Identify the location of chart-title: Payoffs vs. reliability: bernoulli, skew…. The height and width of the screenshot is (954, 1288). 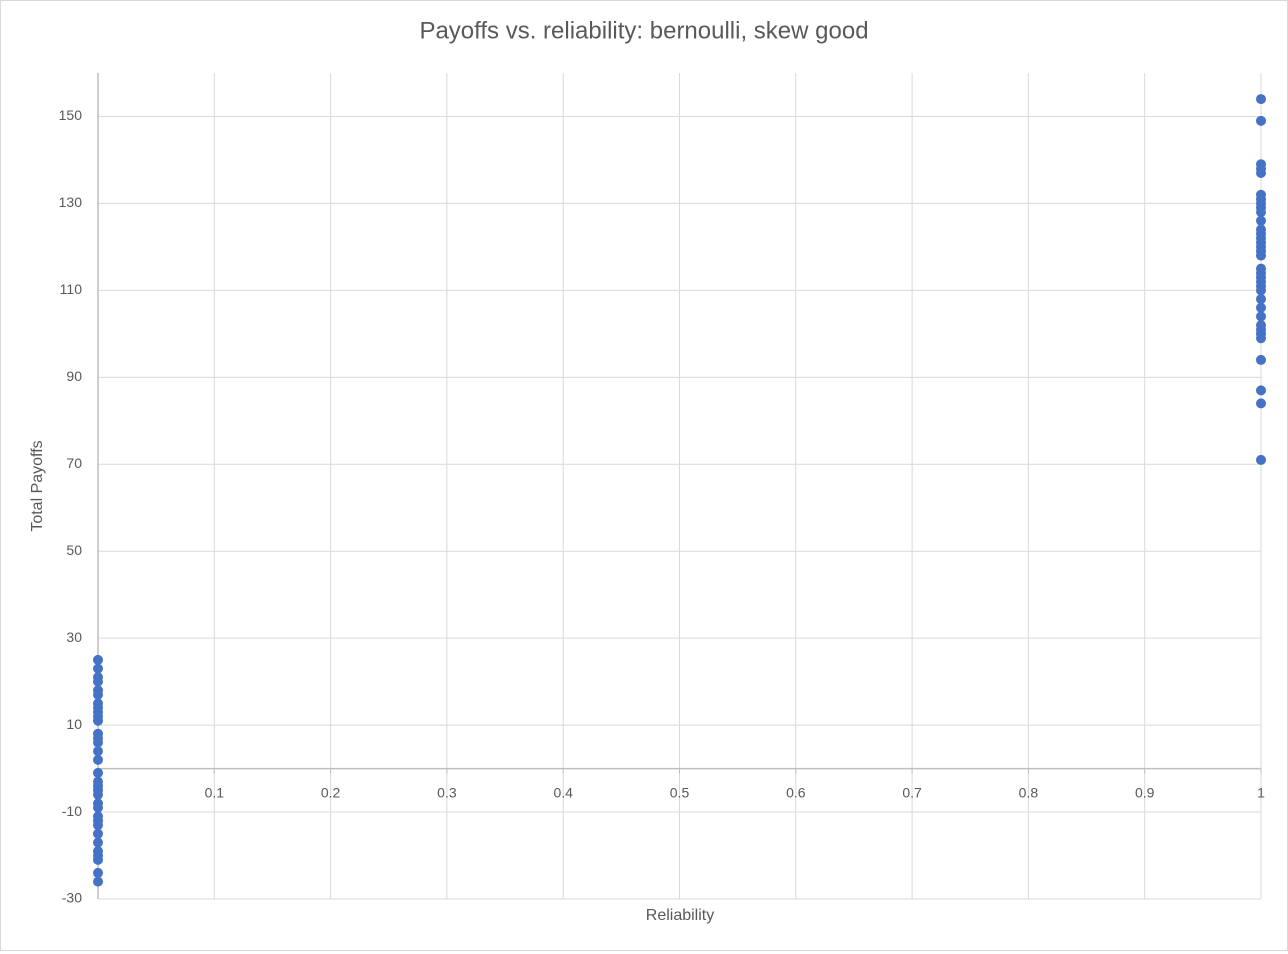
(643, 30).